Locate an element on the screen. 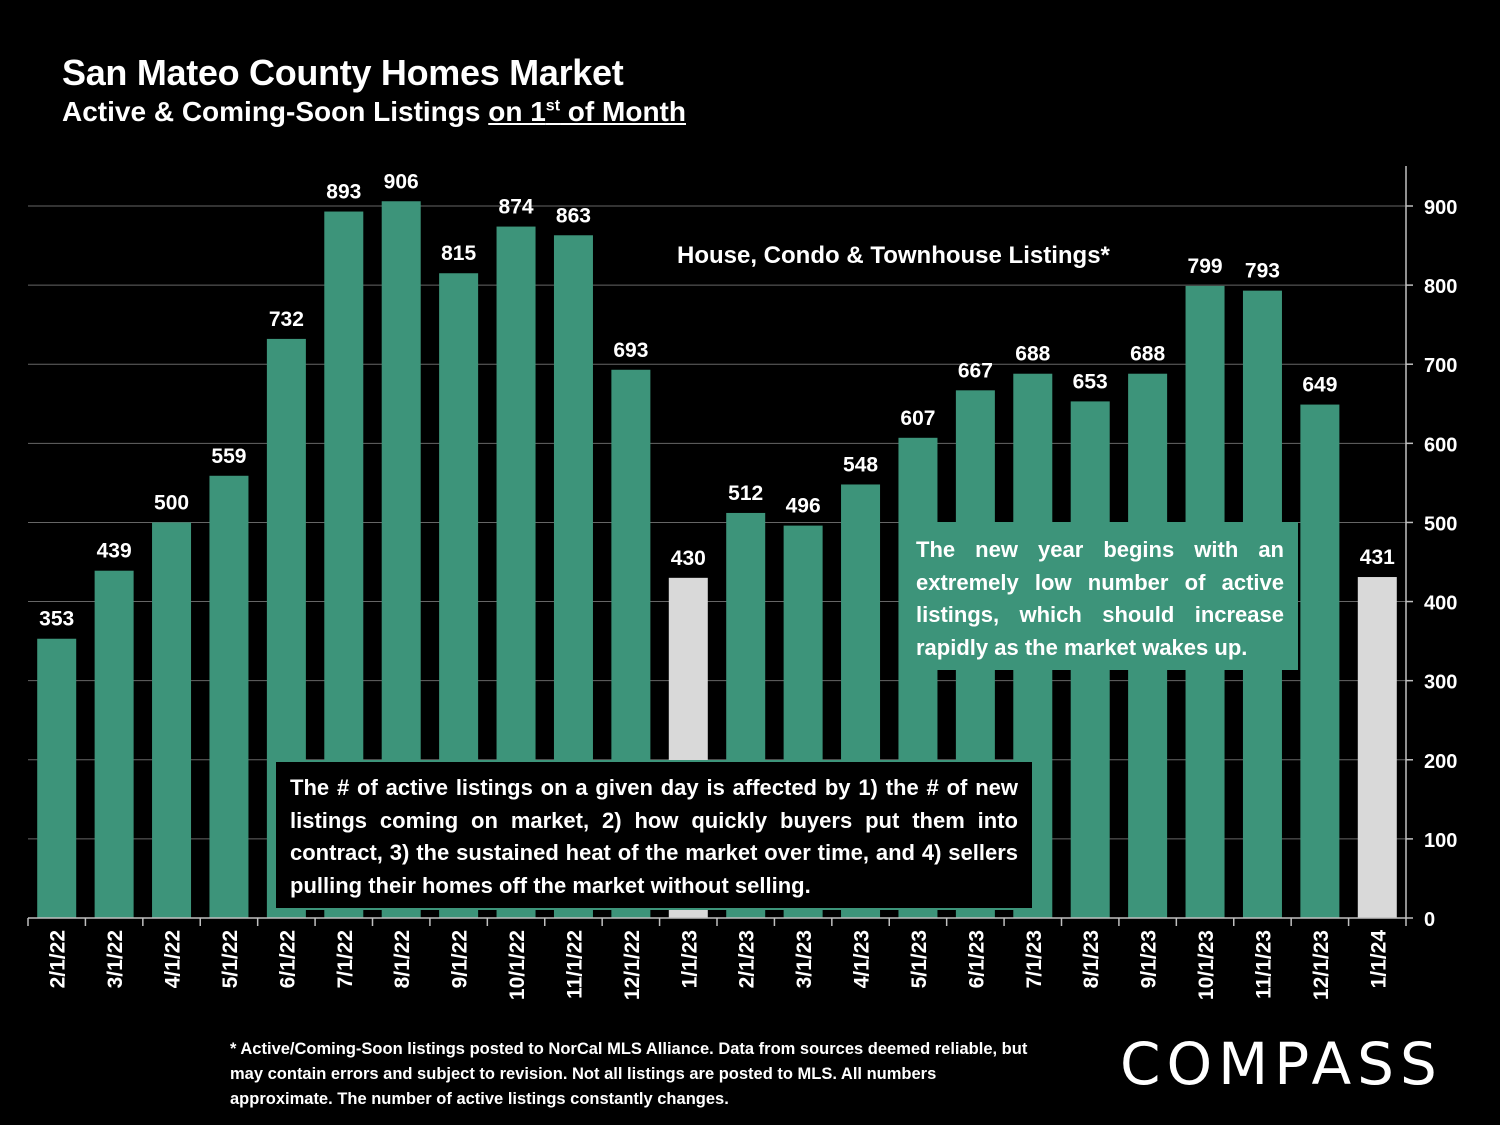 The height and width of the screenshot is (1125, 1500). x-tick-label: 4/1/22 is located at coordinates (173, 959).